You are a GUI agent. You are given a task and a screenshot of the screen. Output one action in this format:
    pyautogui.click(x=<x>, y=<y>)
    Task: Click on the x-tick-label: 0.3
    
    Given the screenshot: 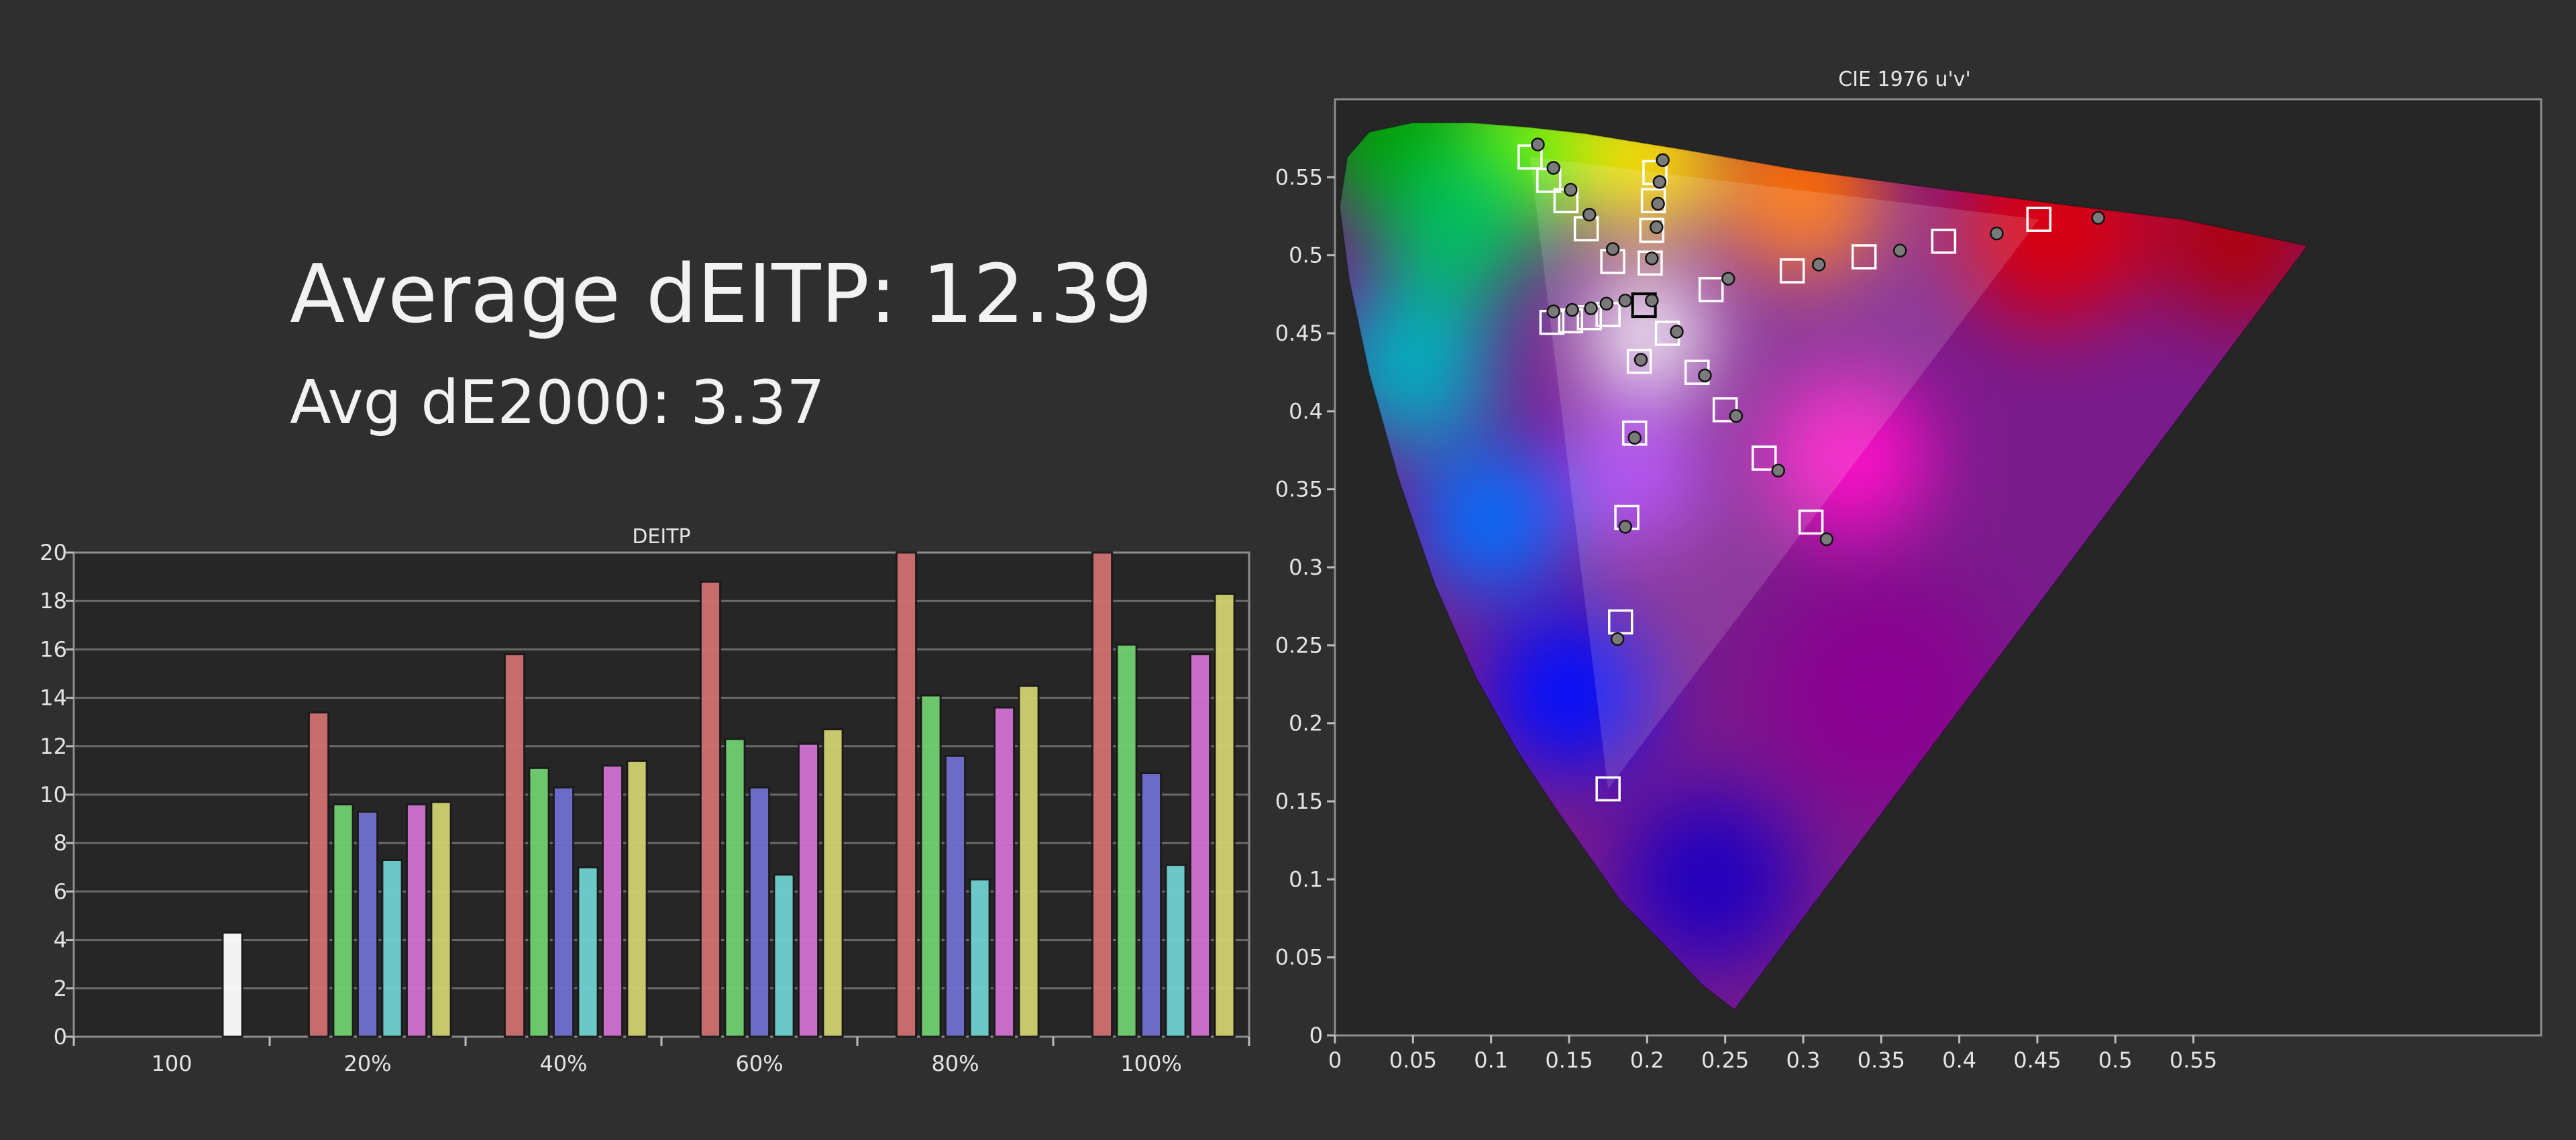 What is the action you would take?
    pyautogui.click(x=1803, y=1060)
    